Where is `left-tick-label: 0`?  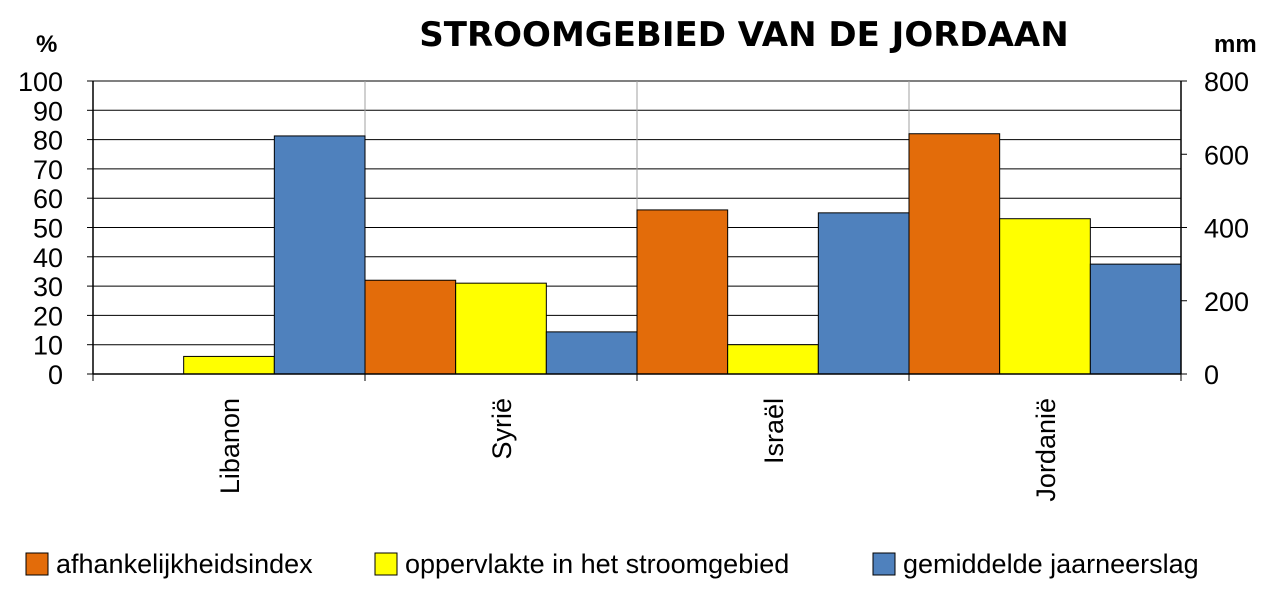
left-tick-label: 0 is located at coordinates (55, 375).